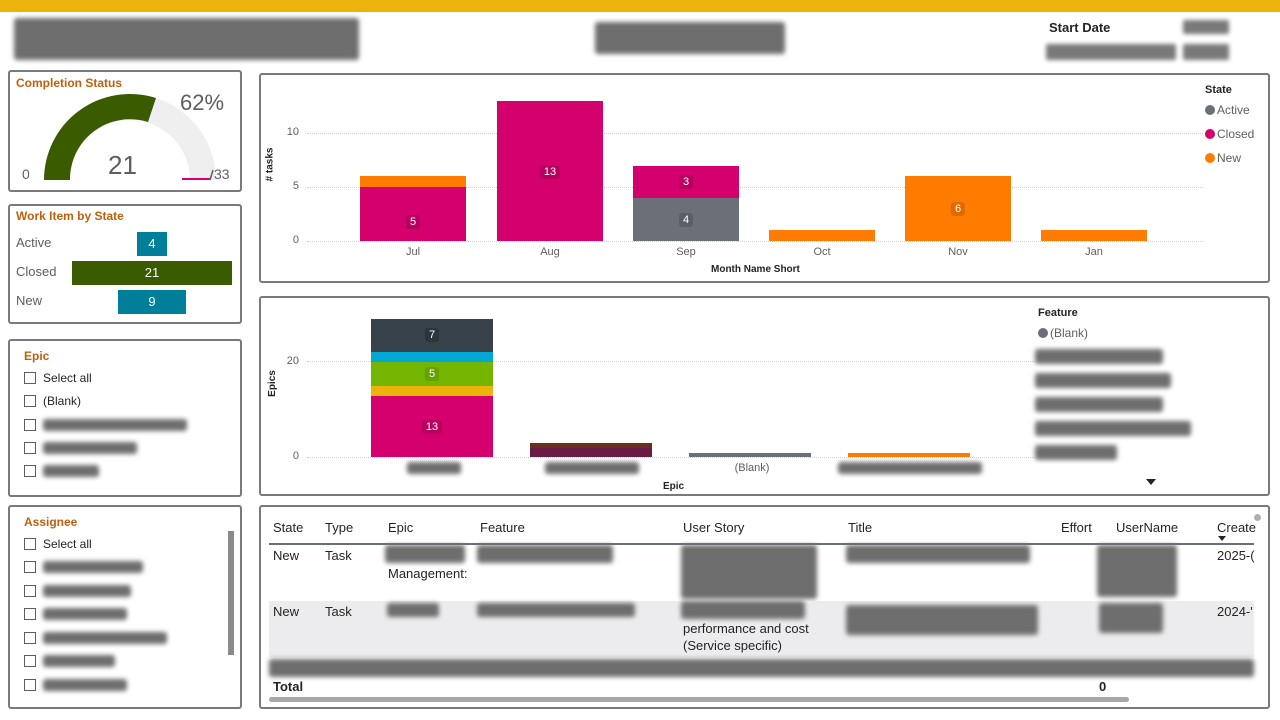  I want to click on col-header-title: Title, so click(860, 527).